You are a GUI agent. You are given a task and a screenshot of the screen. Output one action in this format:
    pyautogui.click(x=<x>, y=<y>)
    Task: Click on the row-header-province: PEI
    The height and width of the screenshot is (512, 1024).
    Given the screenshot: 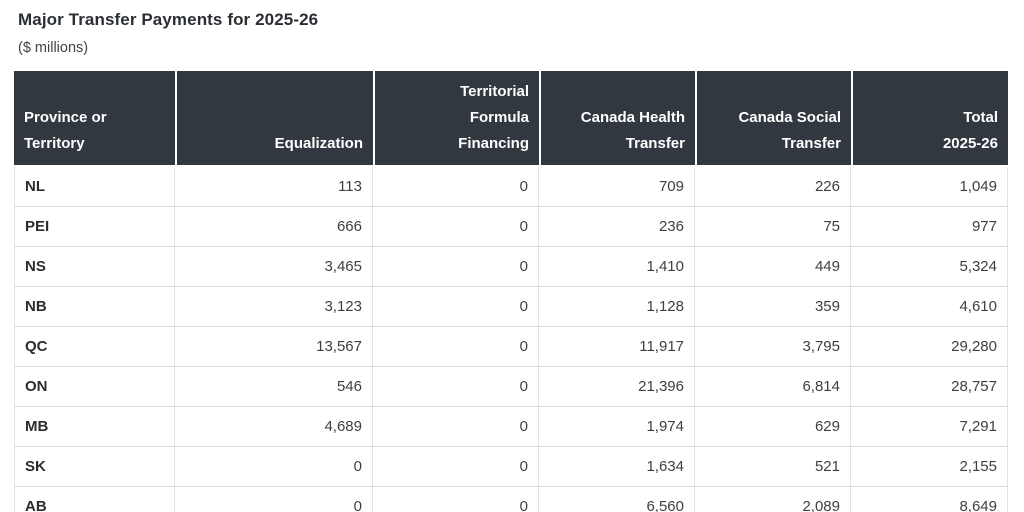 What is the action you would take?
    pyautogui.click(x=94, y=227)
    